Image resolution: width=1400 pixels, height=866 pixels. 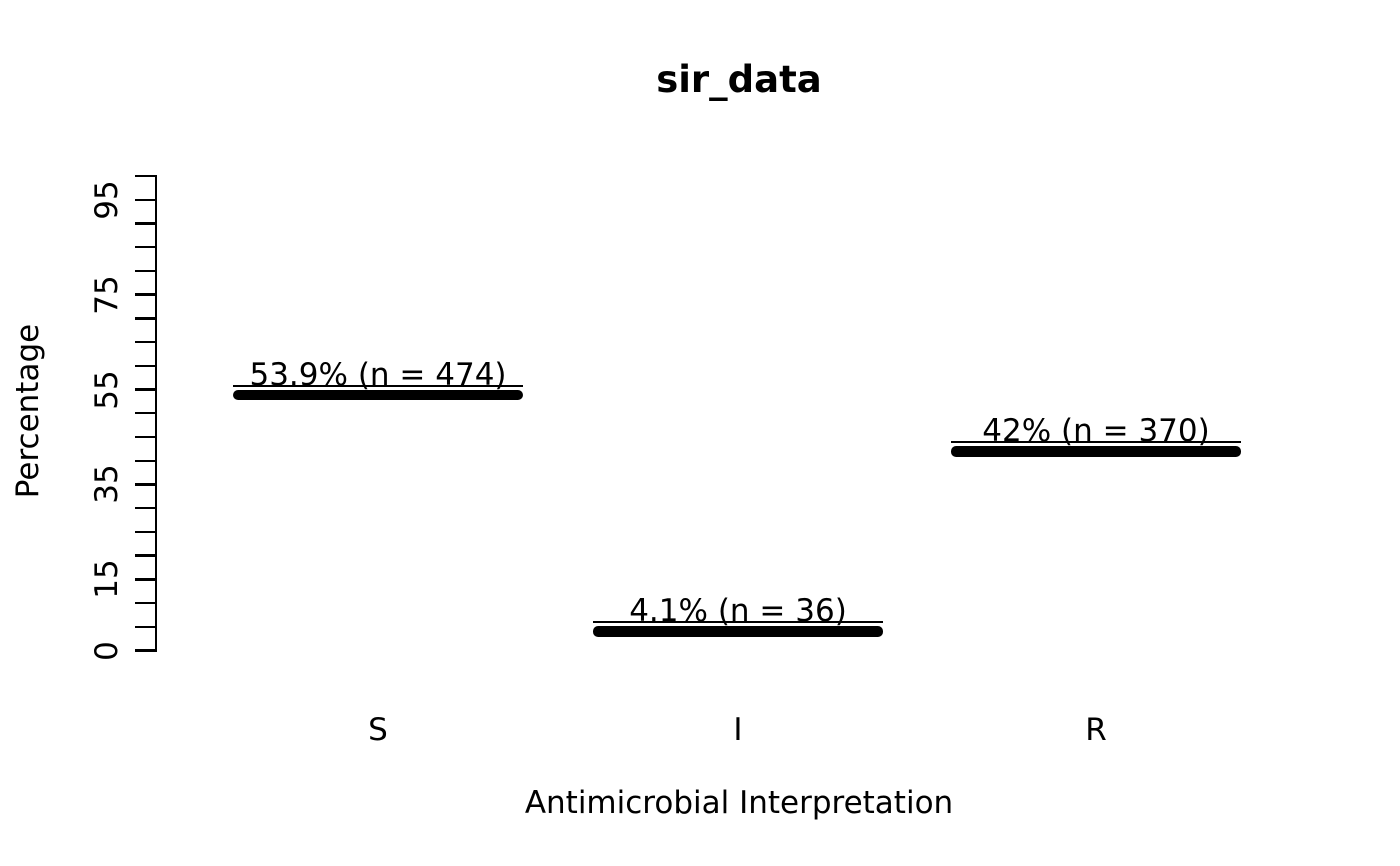 I want to click on x-axis-title: Antimicrobial Interpretation, so click(x=739, y=803).